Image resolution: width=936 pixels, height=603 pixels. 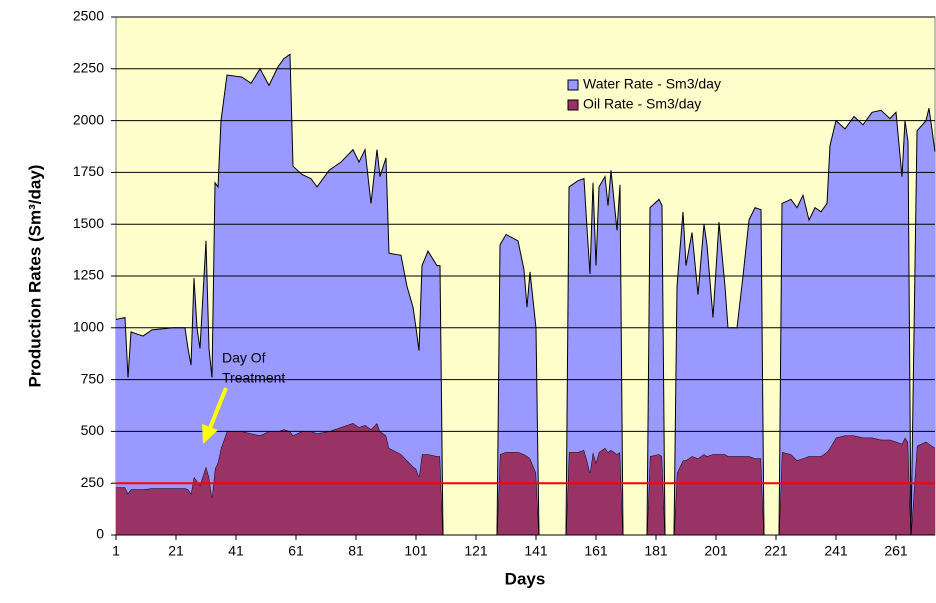 I want to click on annotation-line: Treatment, so click(x=253, y=378).